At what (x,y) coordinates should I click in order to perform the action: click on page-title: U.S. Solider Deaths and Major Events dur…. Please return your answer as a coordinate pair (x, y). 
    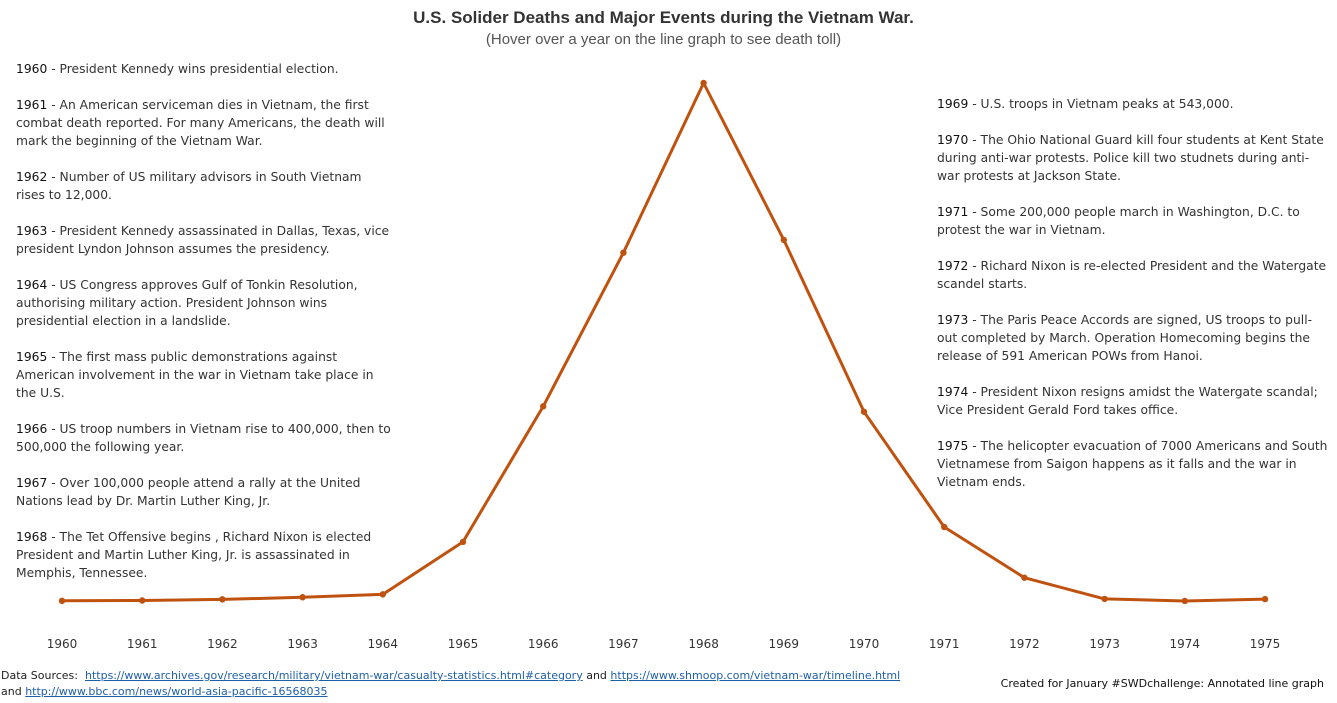
    Looking at the image, I should click on (663, 17).